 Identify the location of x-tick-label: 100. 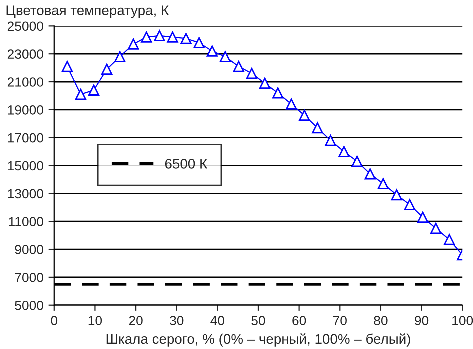
(462, 321).